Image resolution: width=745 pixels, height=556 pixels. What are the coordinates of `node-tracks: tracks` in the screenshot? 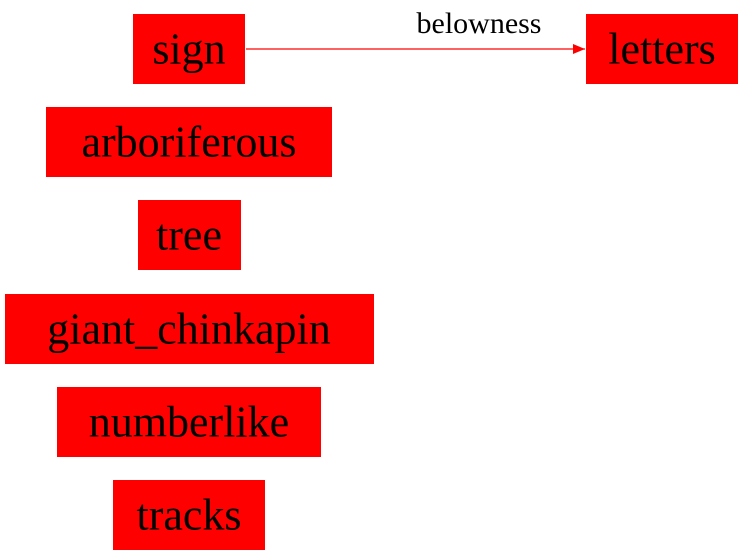 It's located at (189, 515).